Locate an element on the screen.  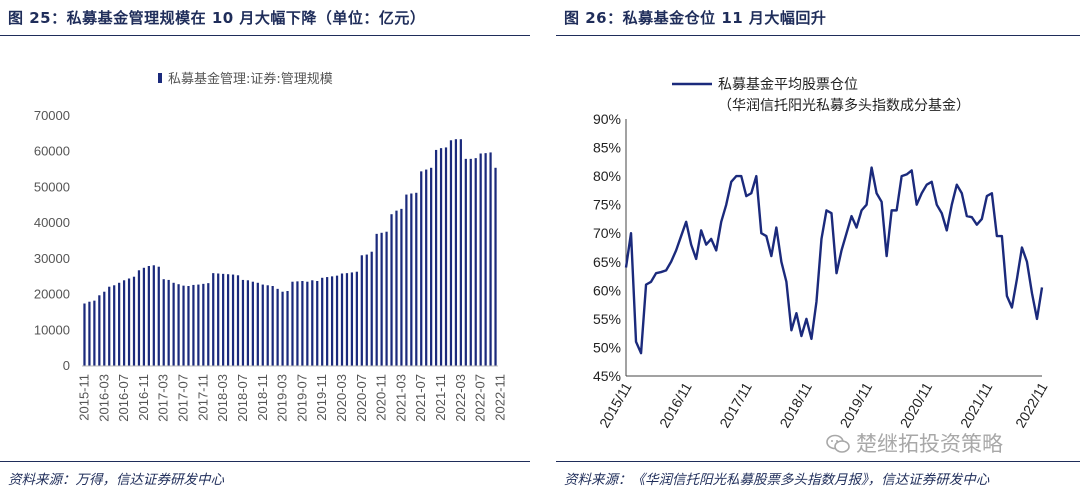
line-x-tick-label: 2021/11 is located at coordinates (976, 404).